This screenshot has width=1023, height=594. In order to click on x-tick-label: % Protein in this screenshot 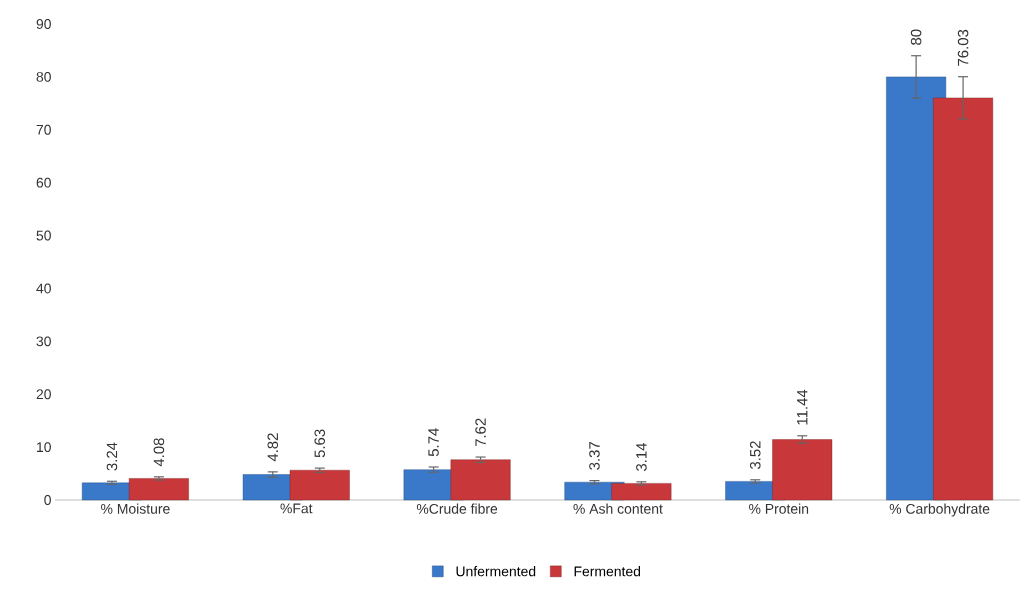, I will do `click(779, 508)`.